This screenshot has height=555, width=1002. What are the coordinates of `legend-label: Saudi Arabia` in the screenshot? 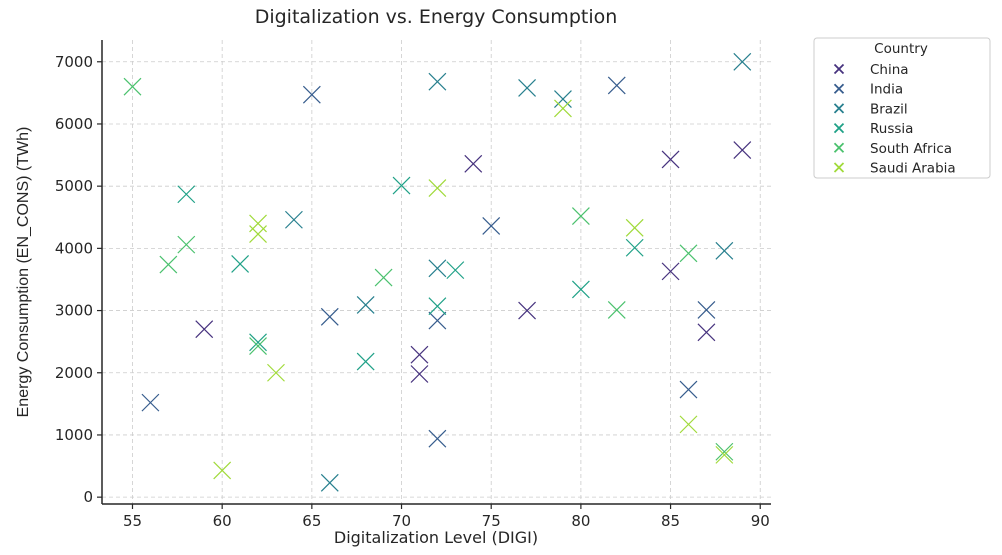 It's located at (913, 169).